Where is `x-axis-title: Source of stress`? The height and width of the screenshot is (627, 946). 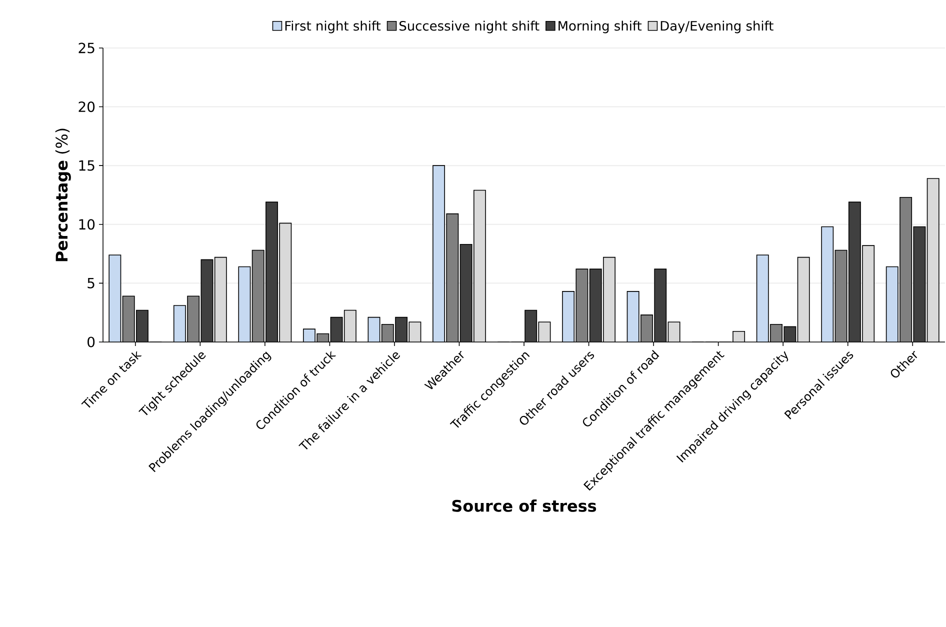
x-axis-title: Source of stress is located at coordinates (524, 506).